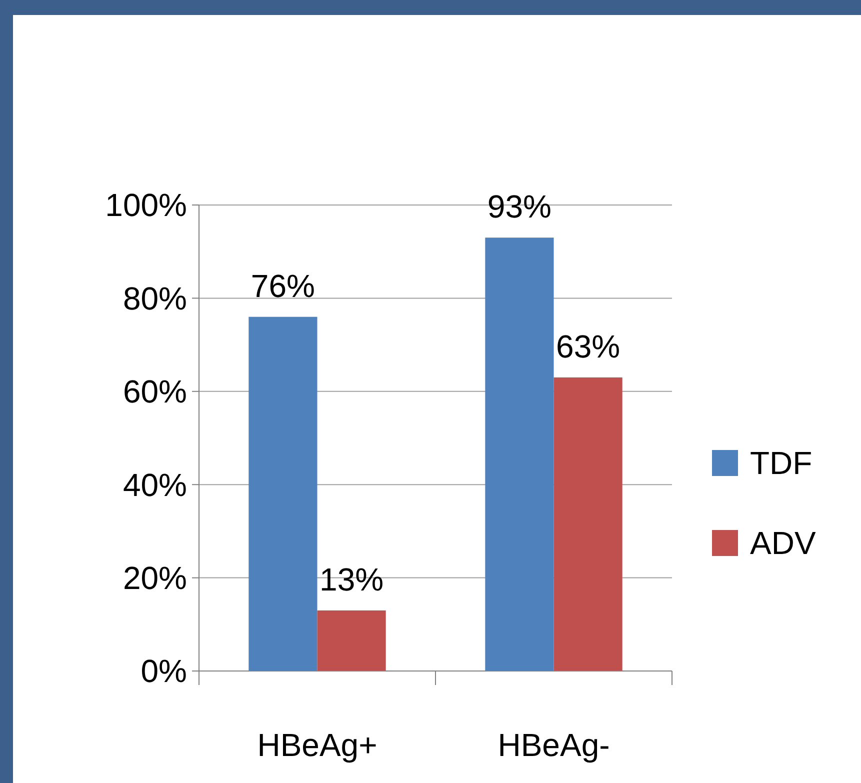 The width and height of the screenshot is (861, 783). I want to click on y-tick-label: 0%, so click(163, 671).